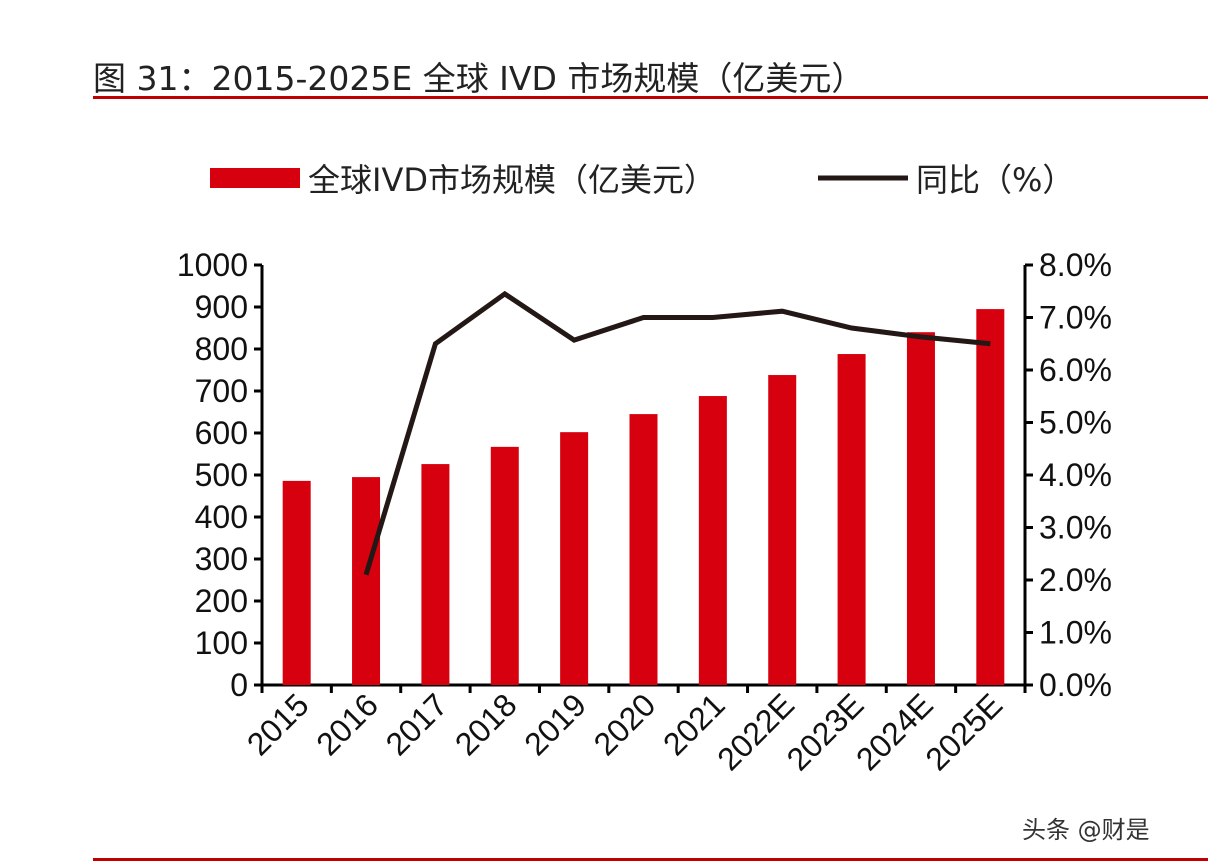  I want to click on title-divider, so click(650, 97).